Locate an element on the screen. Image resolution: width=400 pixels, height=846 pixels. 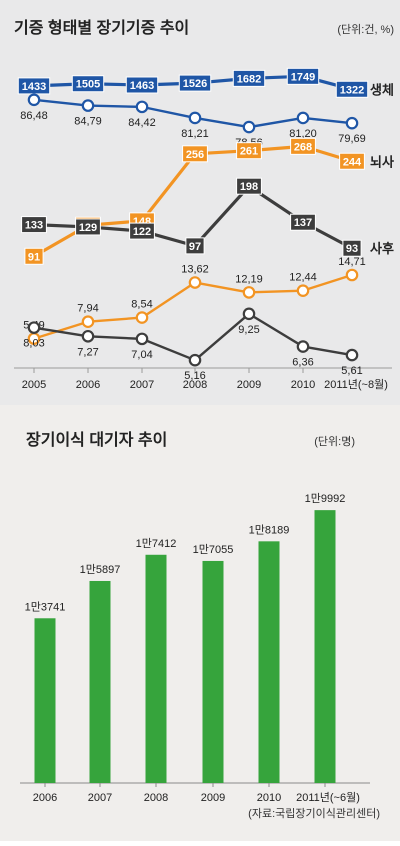
data-label: 256 is located at coordinates (195, 155).